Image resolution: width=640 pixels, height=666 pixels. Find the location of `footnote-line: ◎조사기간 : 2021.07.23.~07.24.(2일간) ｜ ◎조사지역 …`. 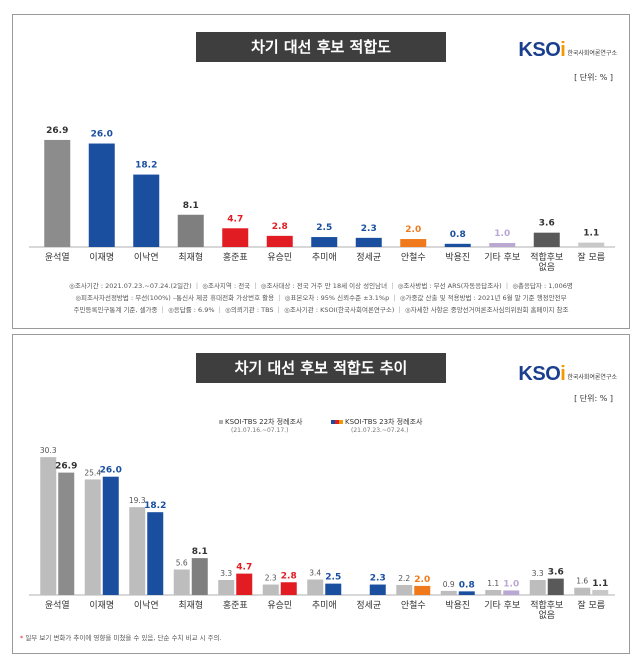

footnote-line: ◎조사기간 : 2021.07.23.~07.24.(2일간) ｜ ◎조사지역 … is located at coordinates (321, 286).